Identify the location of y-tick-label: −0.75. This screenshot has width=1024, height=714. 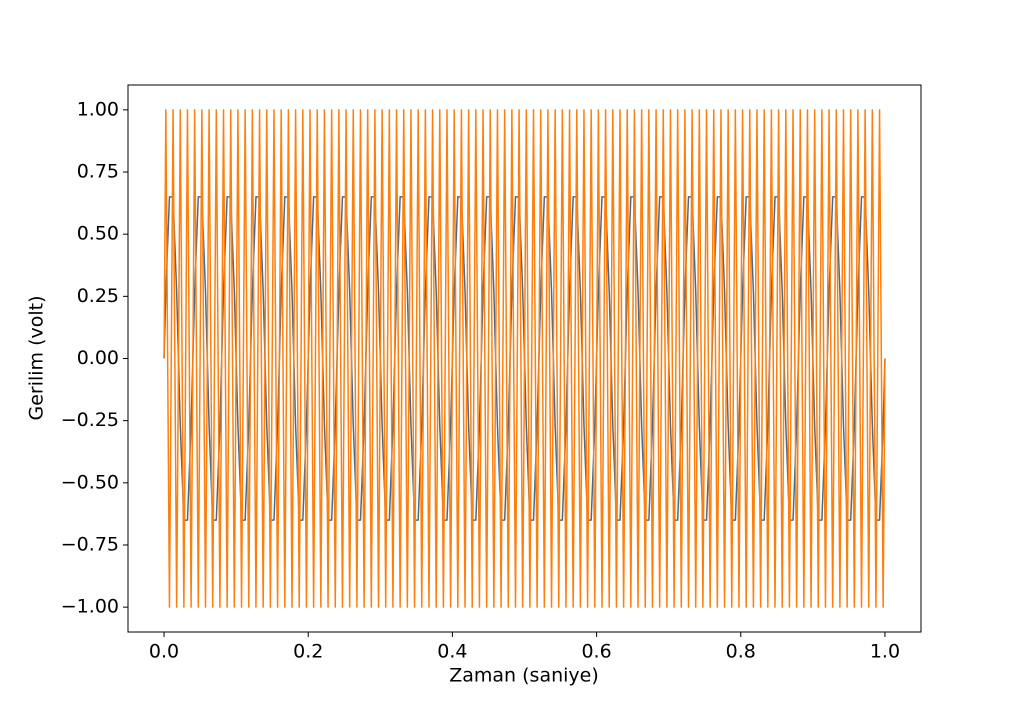
(90, 544).